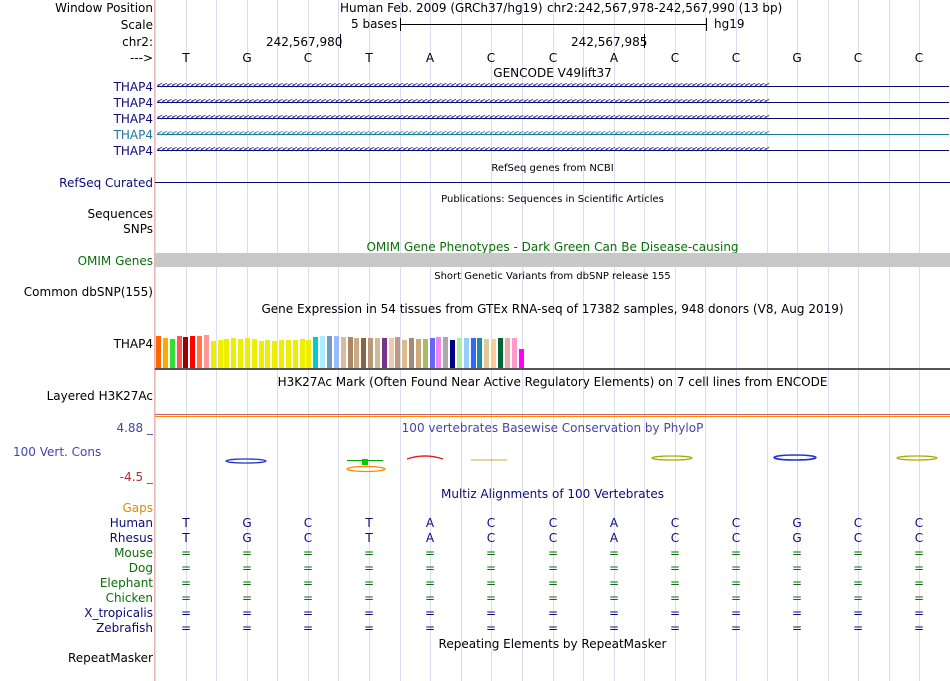 Image resolution: width=950 pixels, height=681 pixels. What do you see at coordinates (138, 229) in the screenshot?
I see `publications-snps-label: SNPs` at bounding box center [138, 229].